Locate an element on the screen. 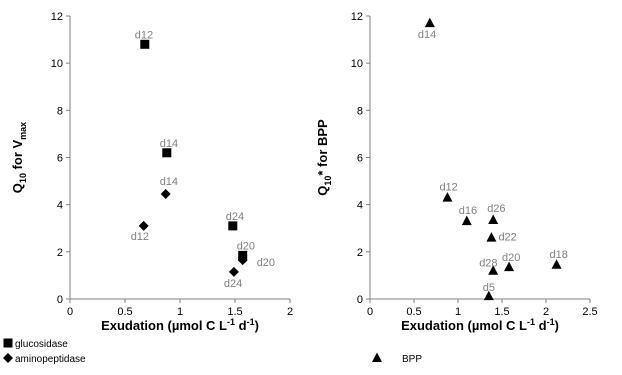 This screenshot has width=622, height=375. x-tick-label: 2.5 is located at coordinates (589, 312).